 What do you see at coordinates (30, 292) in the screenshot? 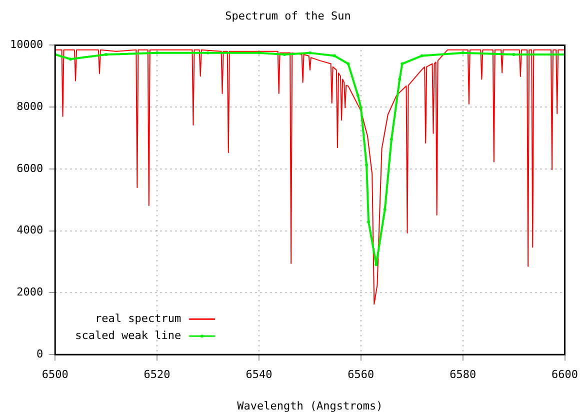
I see `y-tick-label: 2000` at bounding box center [30, 292].